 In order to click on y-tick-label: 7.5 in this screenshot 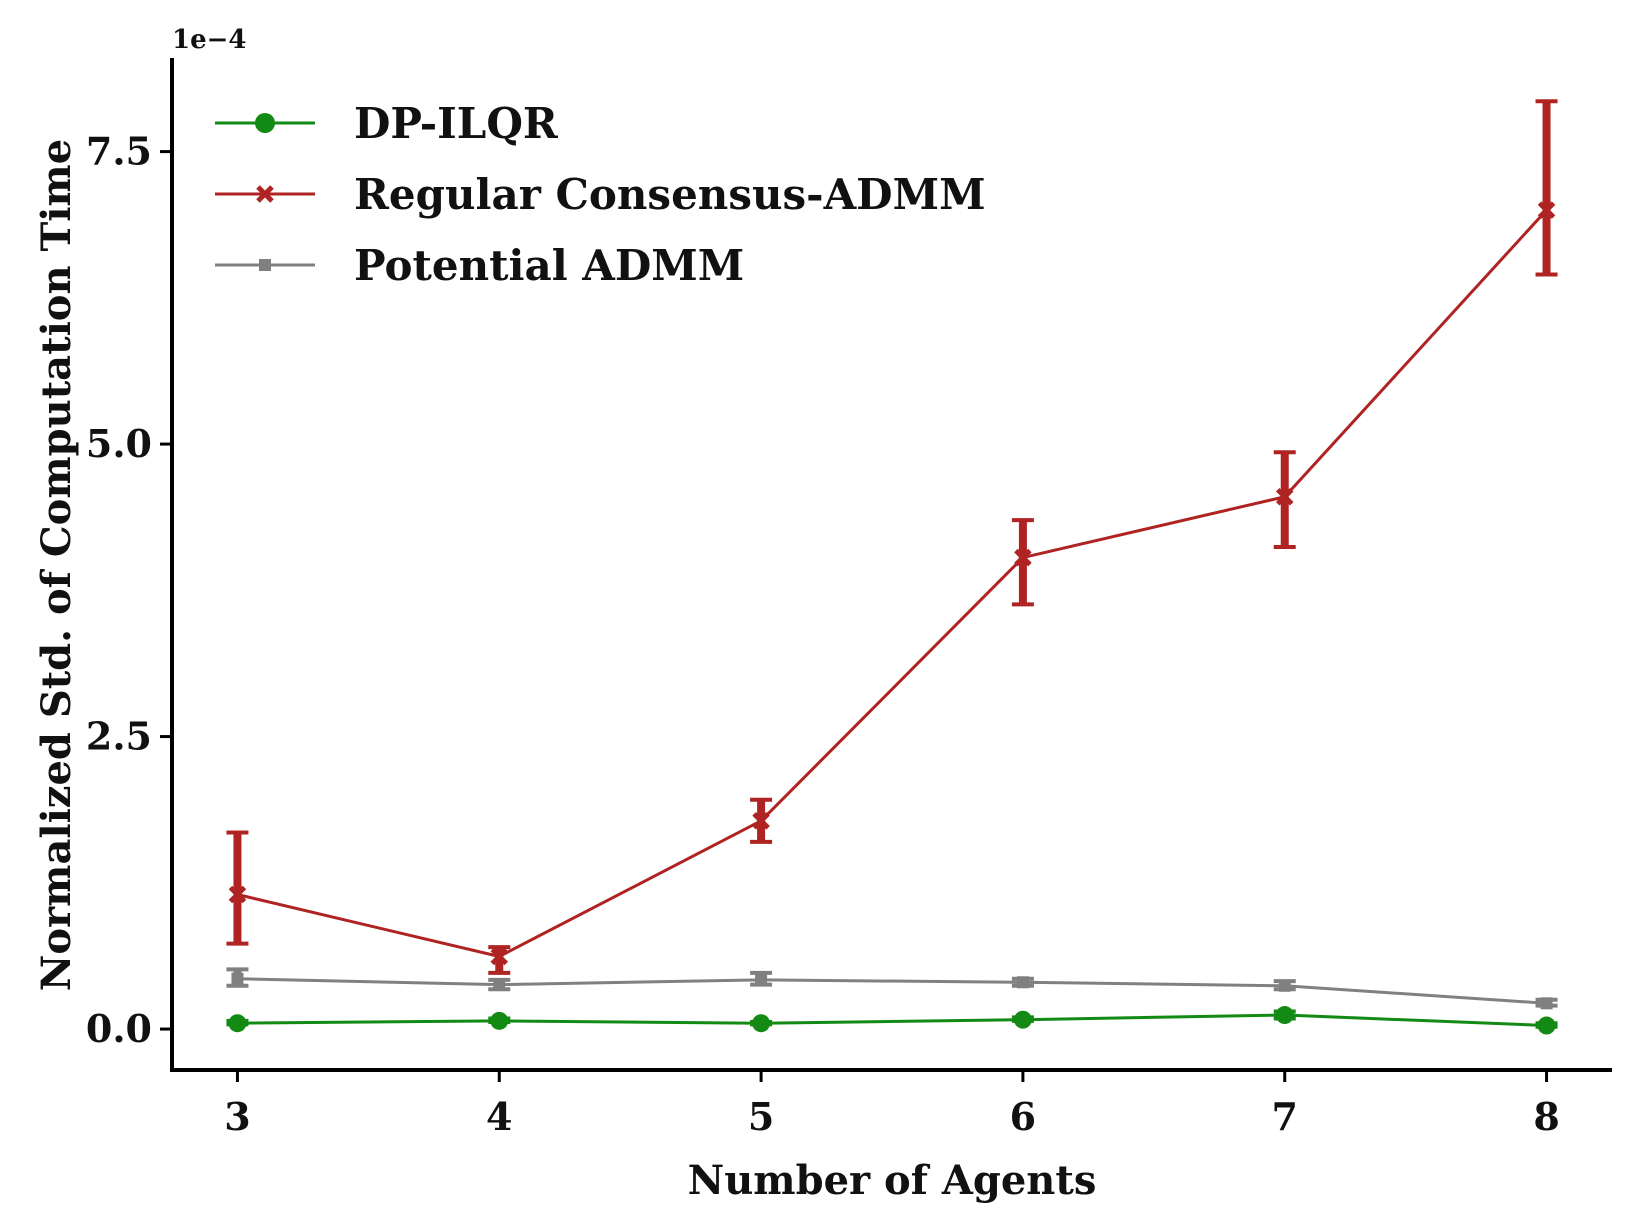, I will do `click(119, 151)`.